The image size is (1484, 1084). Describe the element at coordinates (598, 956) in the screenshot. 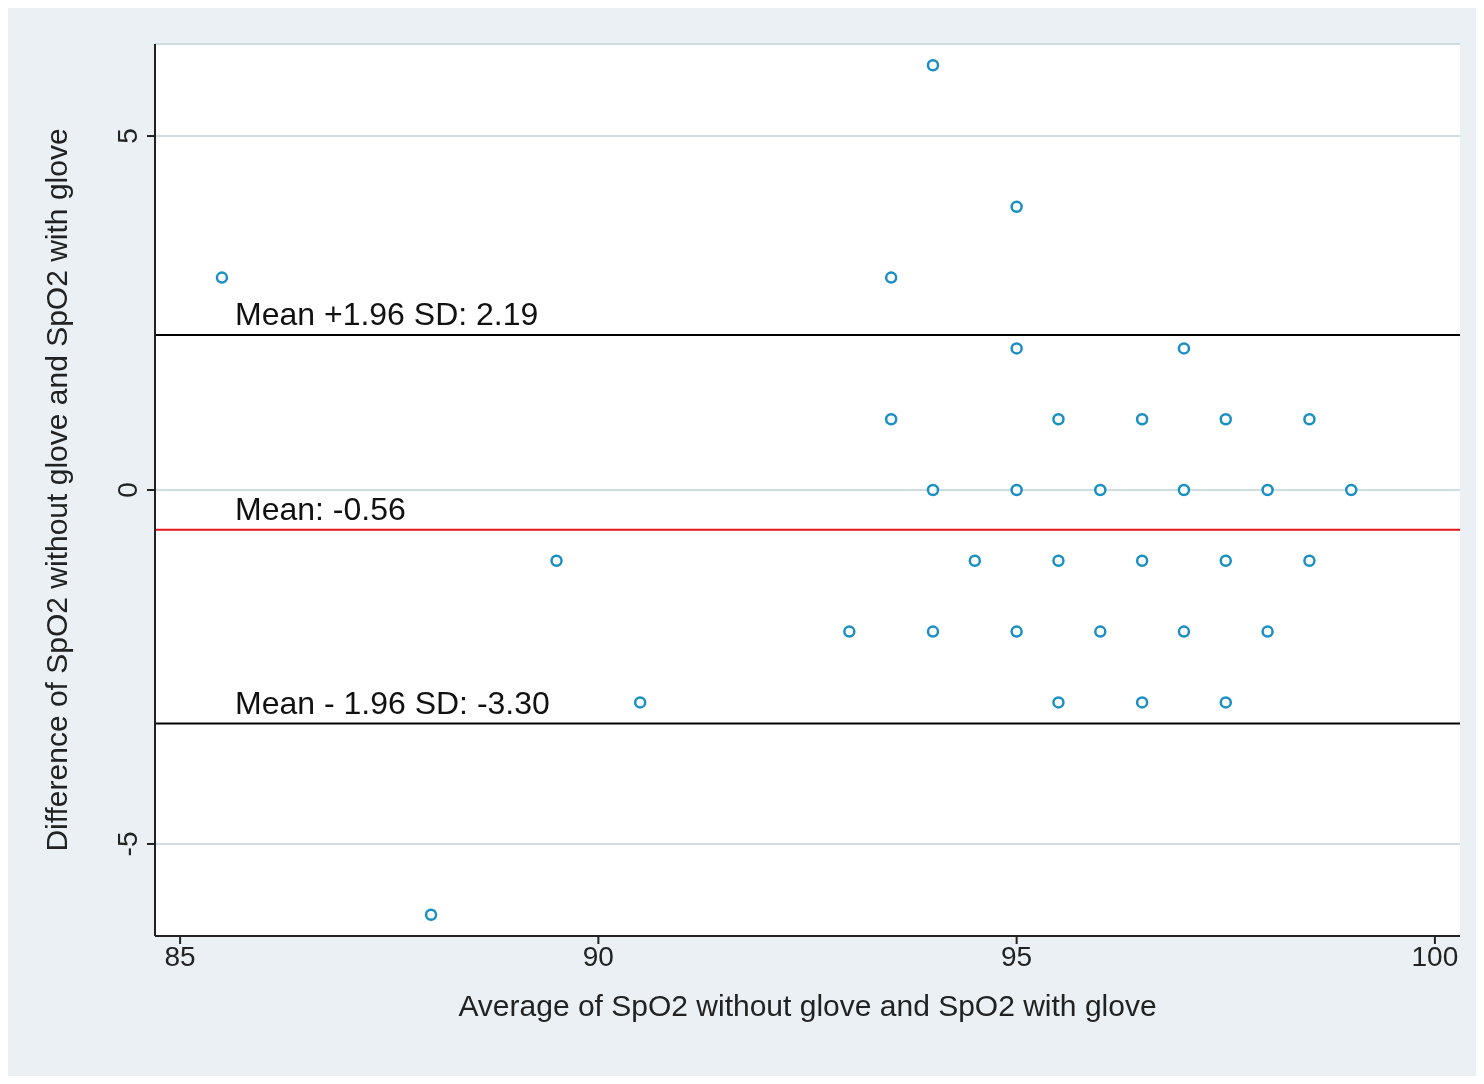

I see `x-tick-label: 90` at that location.